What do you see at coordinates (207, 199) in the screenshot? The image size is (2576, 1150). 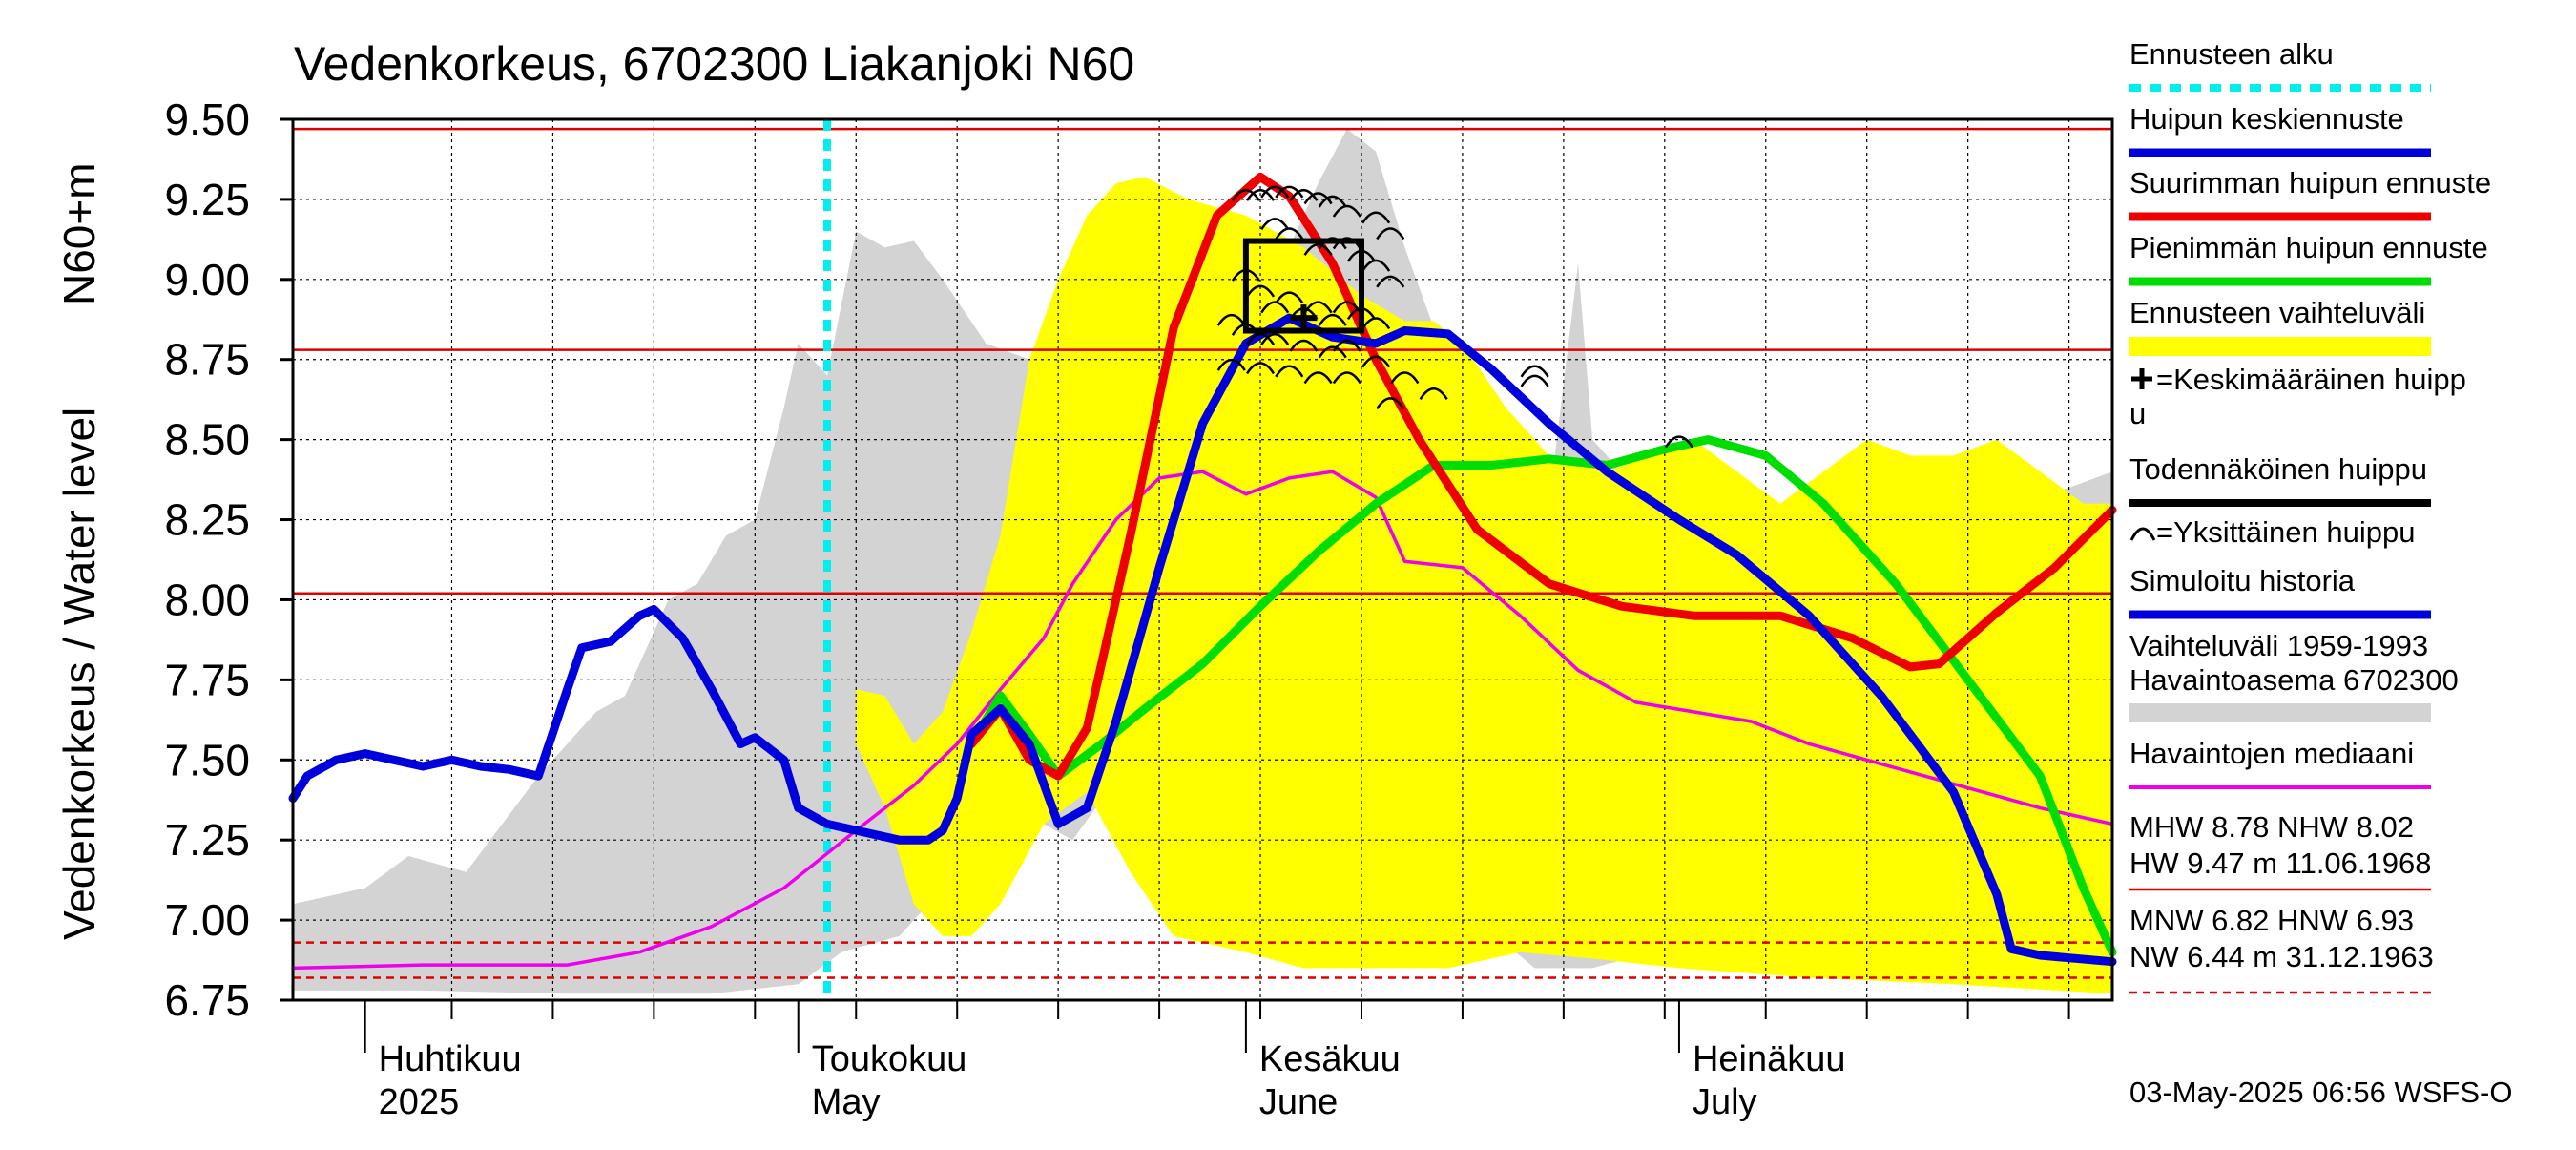 I see `y-tick-label: 9.25` at bounding box center [207, 199].